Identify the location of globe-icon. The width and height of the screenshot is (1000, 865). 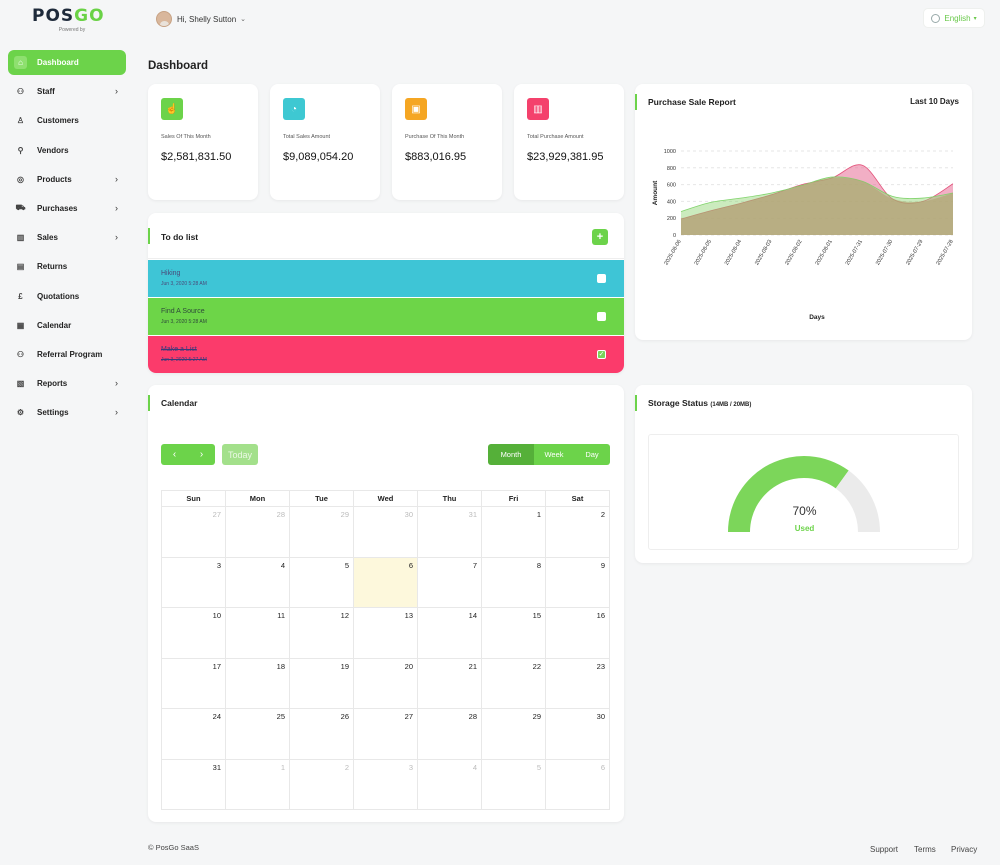
(936, 18).